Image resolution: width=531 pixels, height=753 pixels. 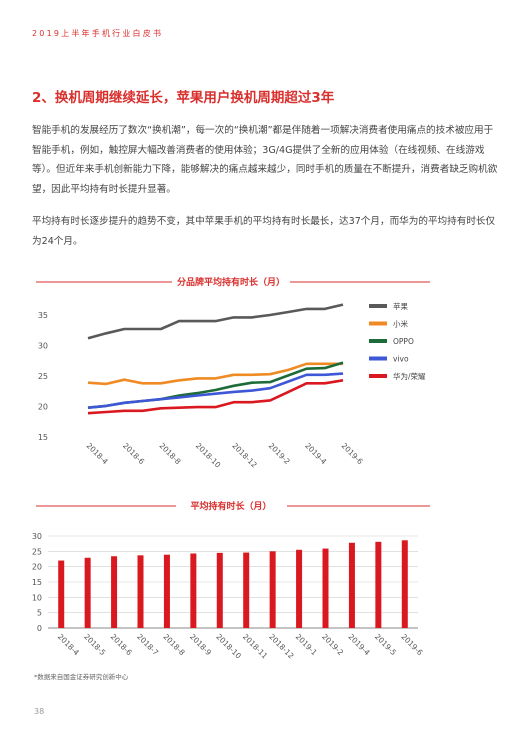 I want to click on bar-x-tick: 2018-12, so click(x=281, y=646).